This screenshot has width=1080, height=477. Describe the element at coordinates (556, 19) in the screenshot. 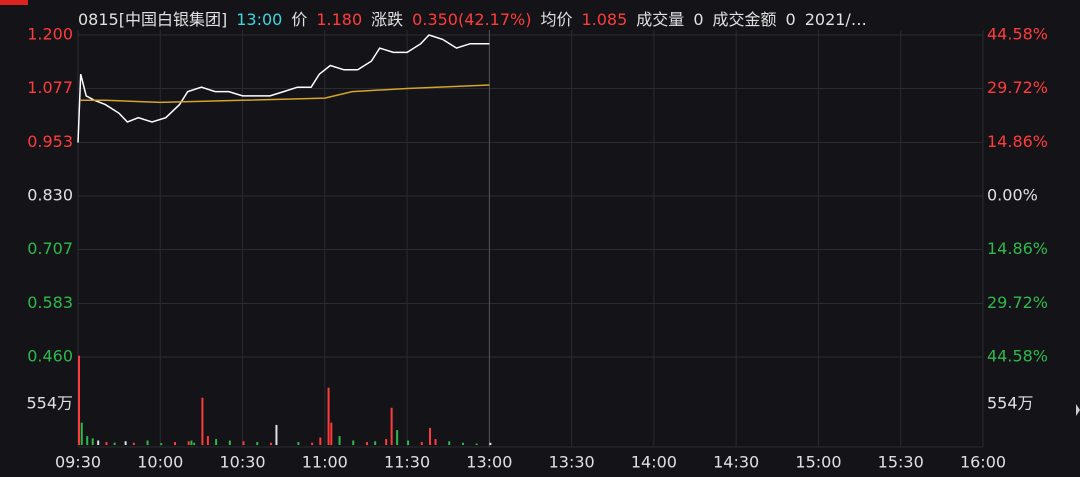

I see `header-field: 均价` at that location.